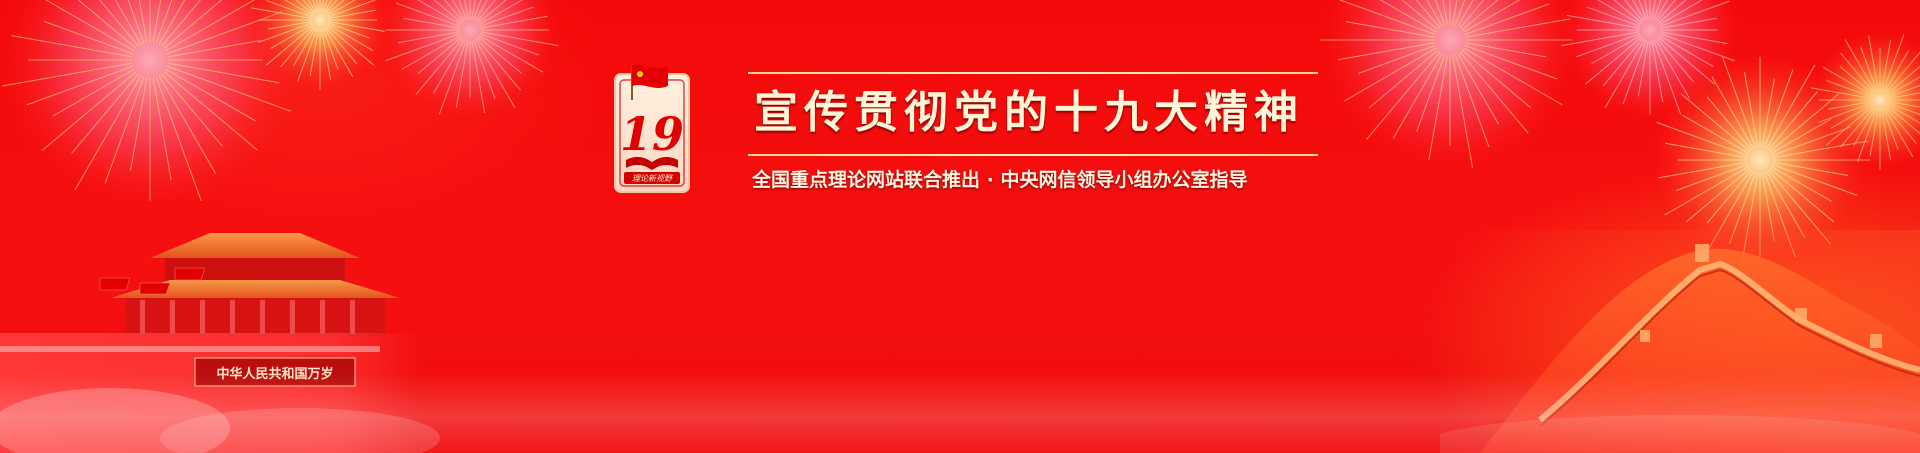  What do you see at coordinates (1680, 341) in the screenshot?
I see `great-wall-illustration` at bounding box center [1680, 341].